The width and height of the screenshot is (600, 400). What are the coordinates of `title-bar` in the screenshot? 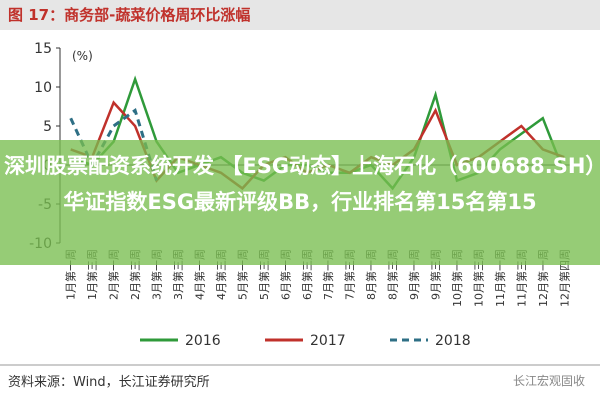 It's located at (300, 15).